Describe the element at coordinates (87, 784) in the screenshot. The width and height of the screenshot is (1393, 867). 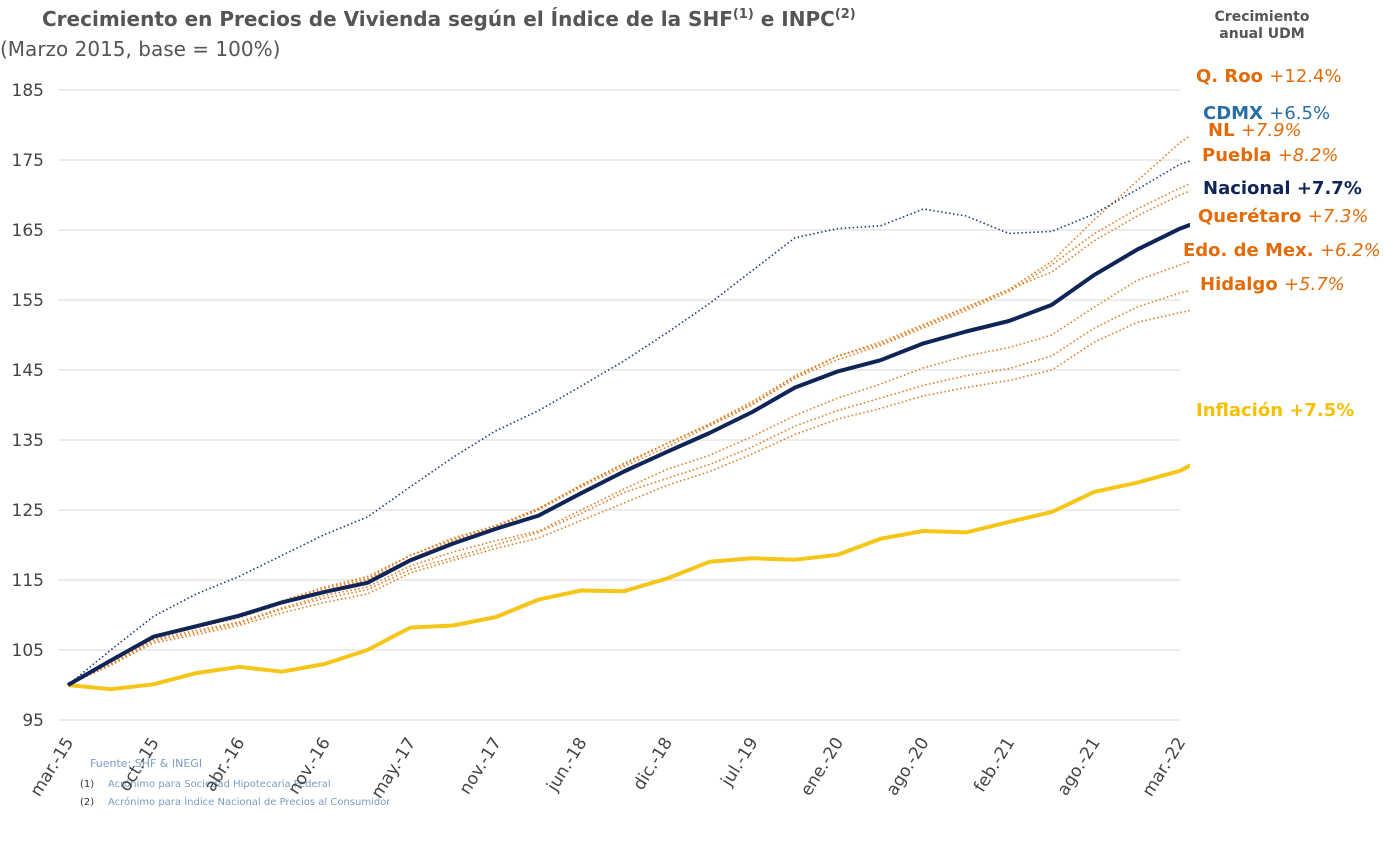
I see `footnote-marker: (1)` at that location.